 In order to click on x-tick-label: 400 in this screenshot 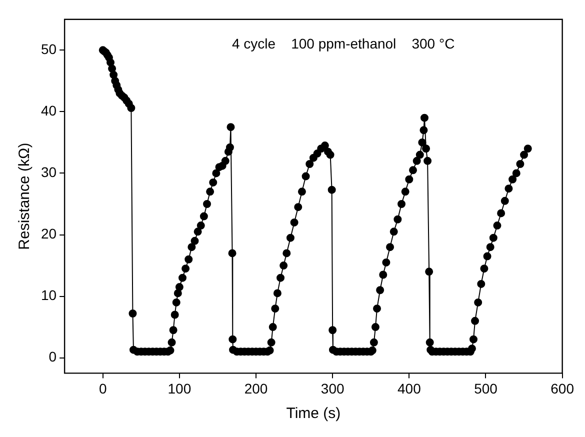, I will do `click(409, 388)`.